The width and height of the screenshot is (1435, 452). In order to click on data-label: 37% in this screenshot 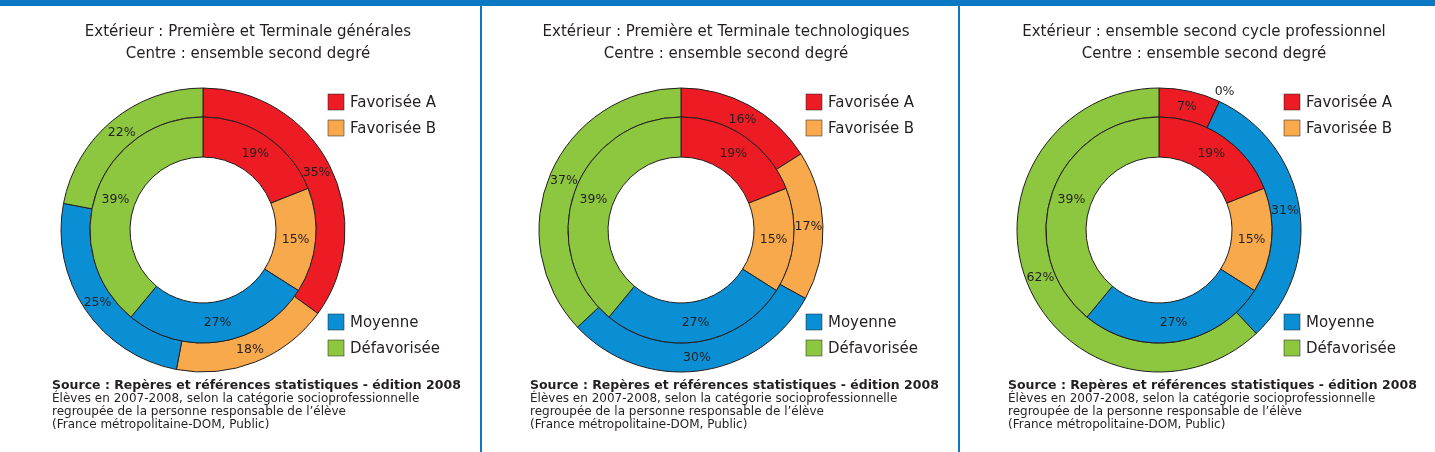, I will do `click(564, 179)`.